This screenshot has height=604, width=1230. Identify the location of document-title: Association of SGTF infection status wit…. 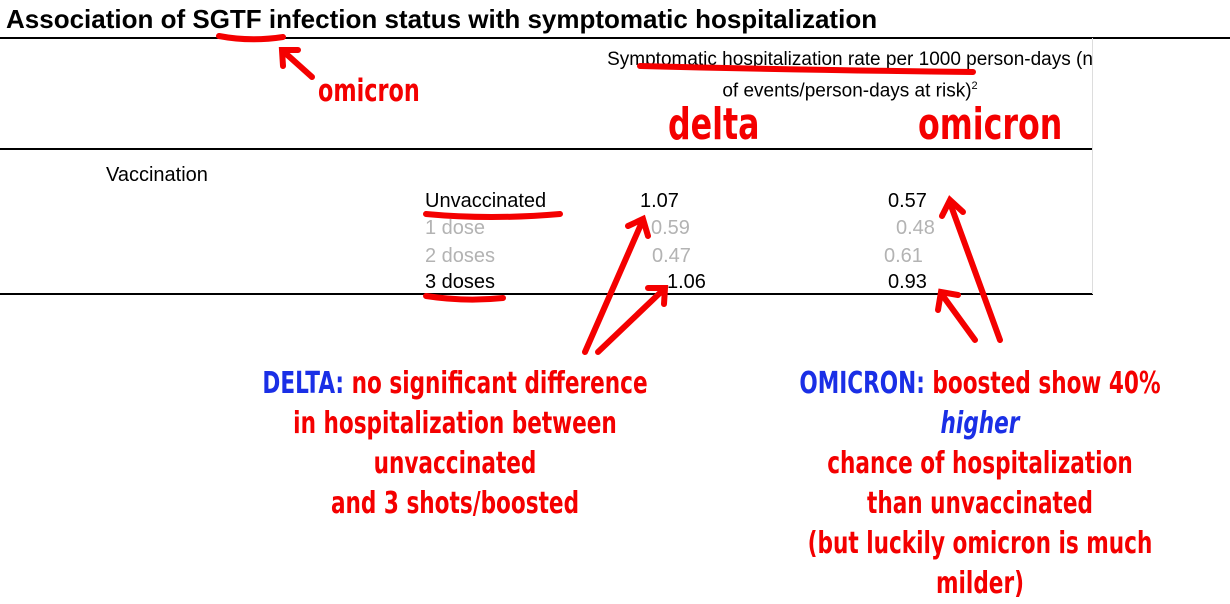
(442, 19).